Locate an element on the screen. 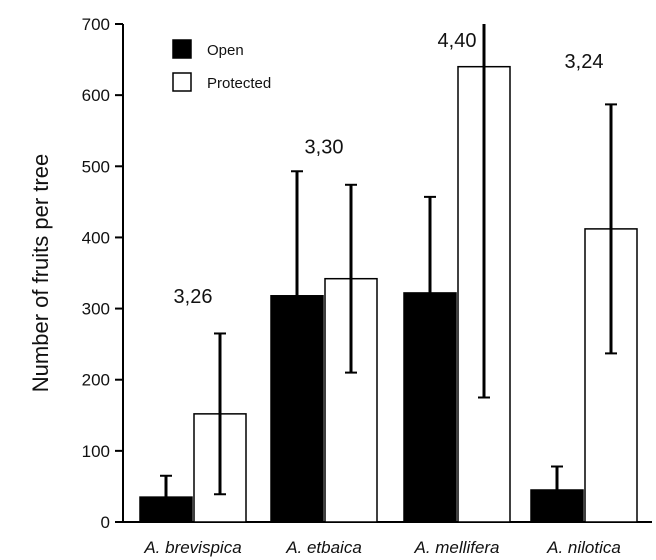 Image resolution: width=656 pixels, height=560 pixels. y-tick-label: 700 is located at coordinates (96, 24).